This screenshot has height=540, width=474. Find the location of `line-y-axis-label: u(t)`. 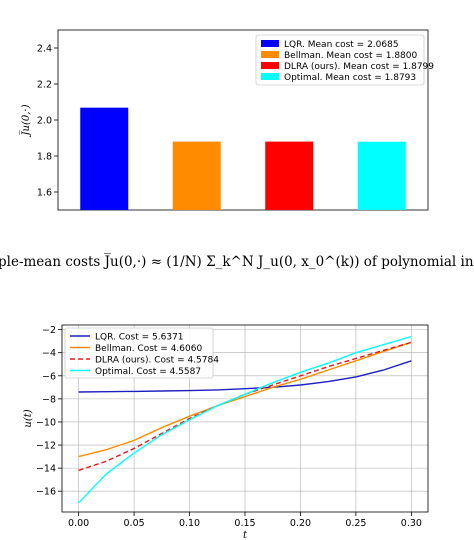

line-y-axis-label: u(t) is located at coordinates (28, 418).